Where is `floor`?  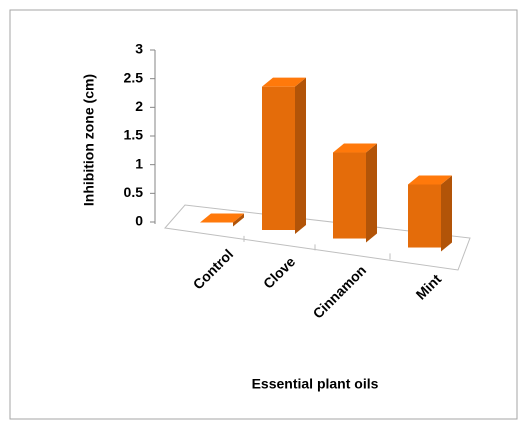 floor is located at coordinates (317, 237).